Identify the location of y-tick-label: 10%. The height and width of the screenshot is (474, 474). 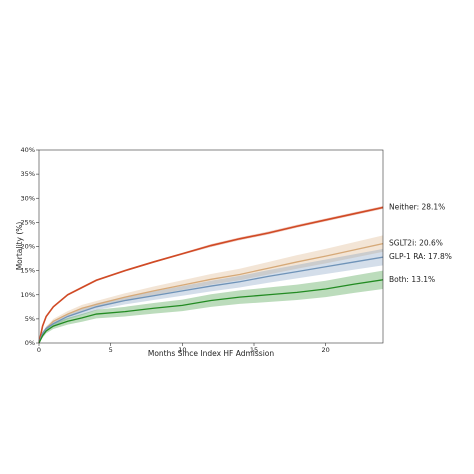
(28, 295).